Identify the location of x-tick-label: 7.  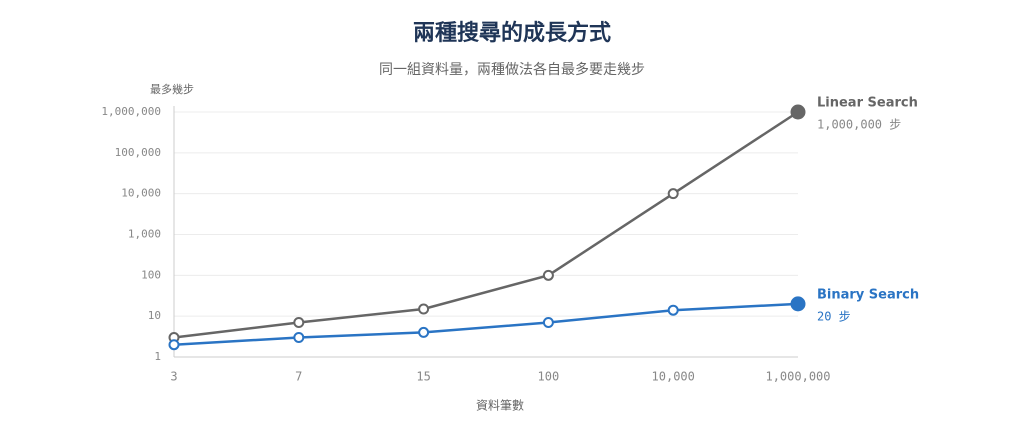
(298, 377).